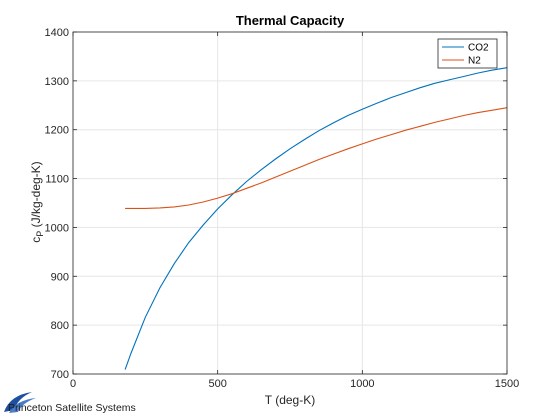  What do you see at coordinates (57, 180) in the screenshot?
I see `y-tick-label: 1100` at bounding box center [57, 180].